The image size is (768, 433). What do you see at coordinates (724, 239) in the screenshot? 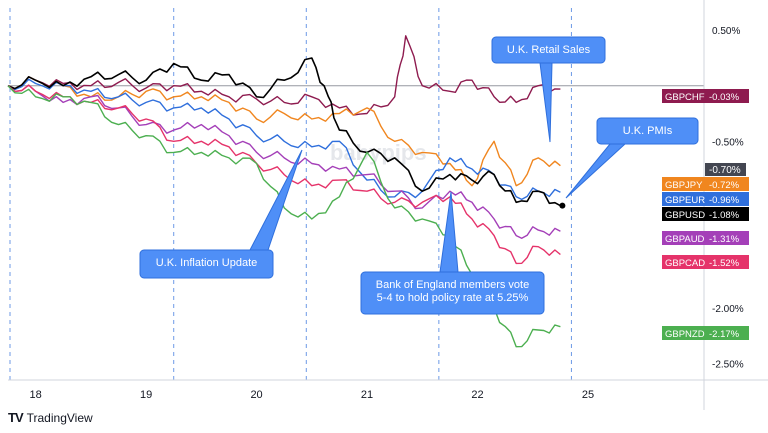
I see `series-label-value: -1.31%` at bounding box center [724, 239].